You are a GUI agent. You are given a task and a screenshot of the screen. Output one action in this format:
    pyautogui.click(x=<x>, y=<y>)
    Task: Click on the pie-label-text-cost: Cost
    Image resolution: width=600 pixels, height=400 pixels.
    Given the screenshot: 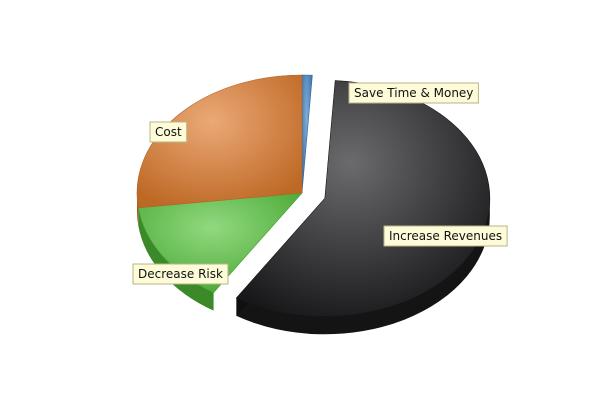 What is the action you would take?
    pyautogui.click(x=168, y=132)
    